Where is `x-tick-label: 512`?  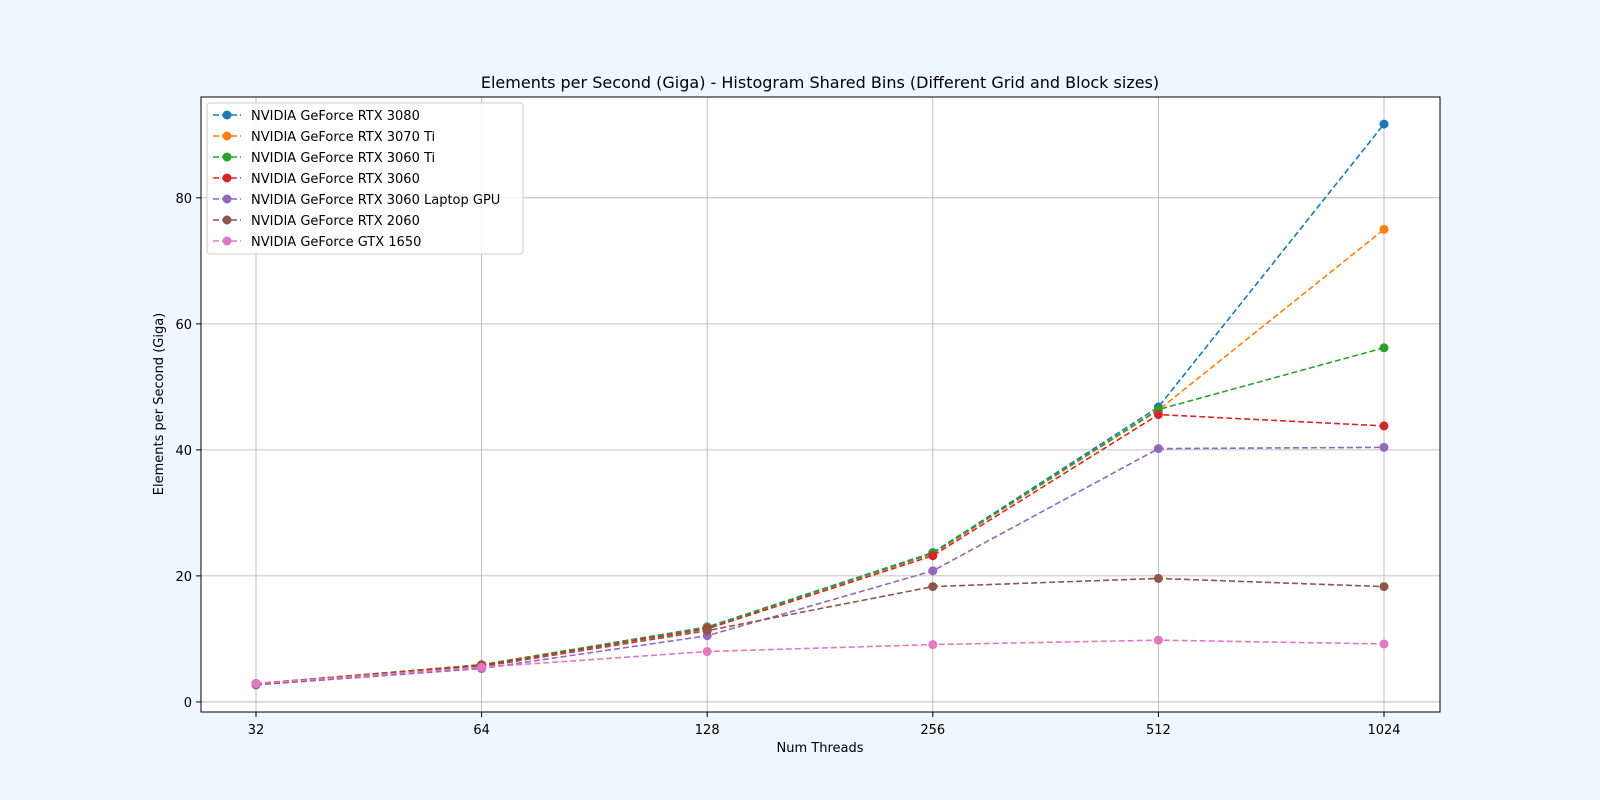 x-tick-label: 512 is located at coordinates (1158, 730).